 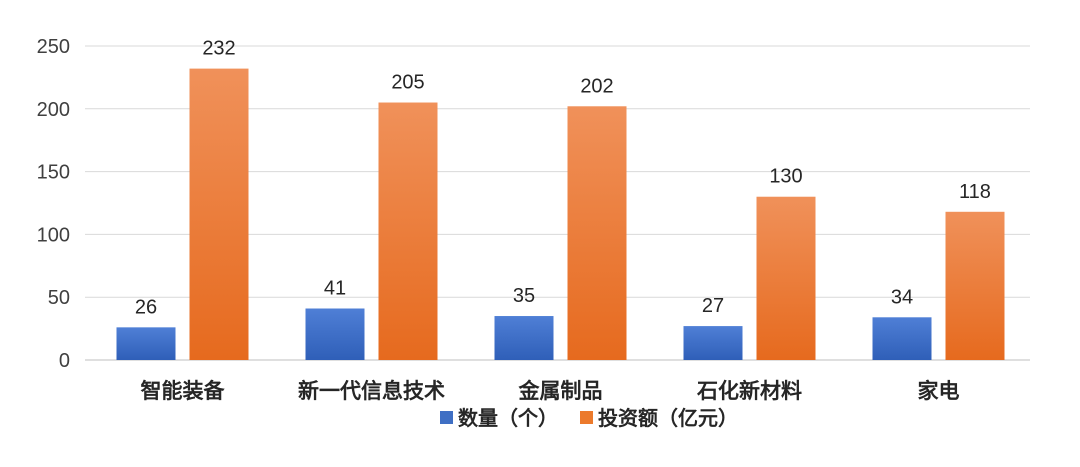 I want to click on x-tick-label: 智能装备, so click(x=183, y=391).